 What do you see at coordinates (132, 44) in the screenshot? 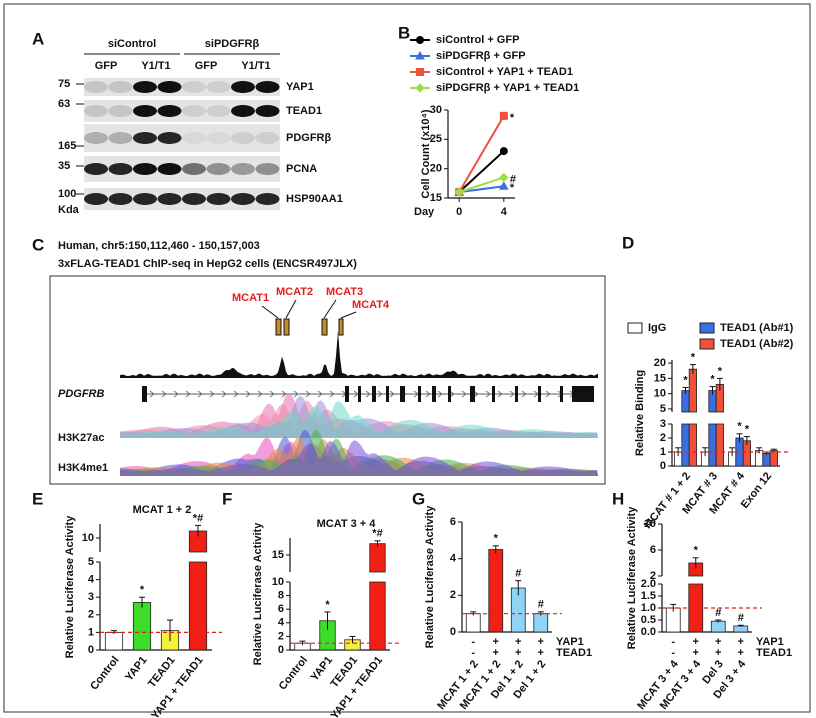
I see `group-label: siControl` at bounding box center [132, 44].